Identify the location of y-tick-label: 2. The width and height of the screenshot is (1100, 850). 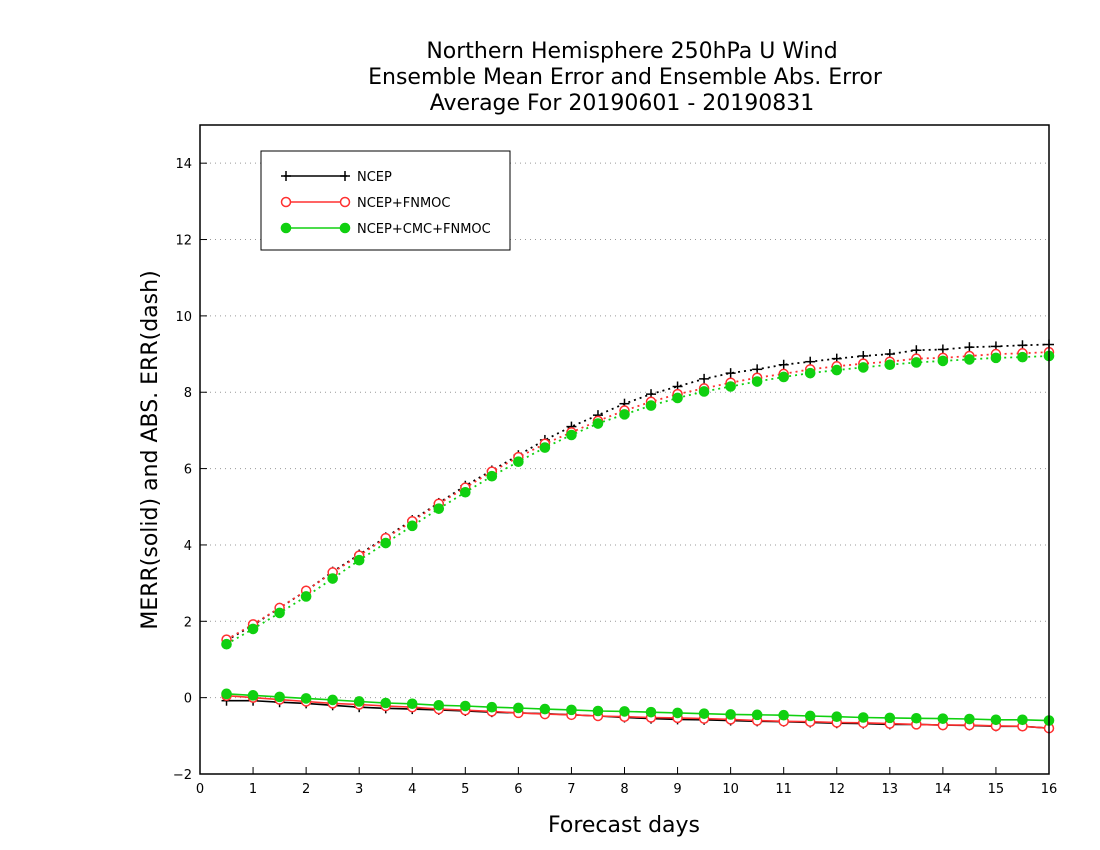
(188, 622).